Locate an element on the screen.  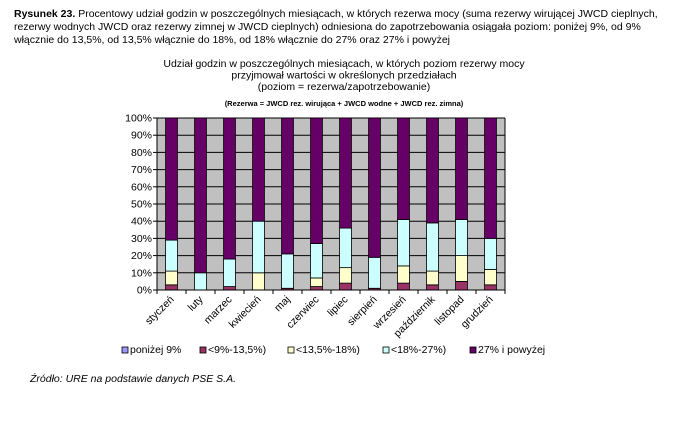
y-tick-label: 80% is located at coordinates (141, 153).